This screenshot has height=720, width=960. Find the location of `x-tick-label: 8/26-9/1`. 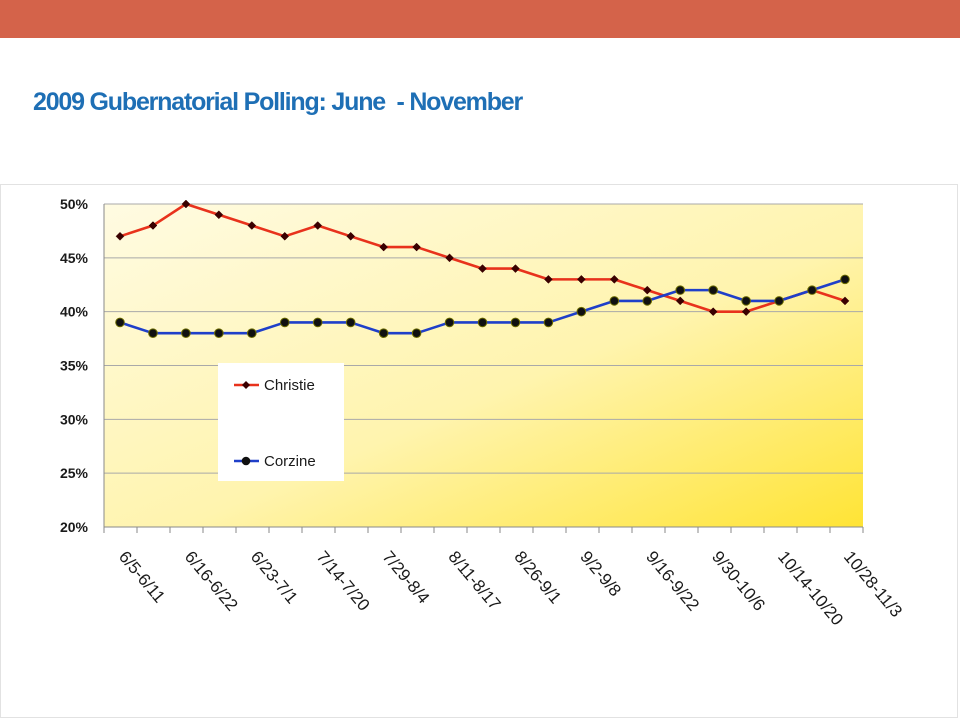

x-tick-label: 8/26-9/1 is located at coordinates (537, 577).